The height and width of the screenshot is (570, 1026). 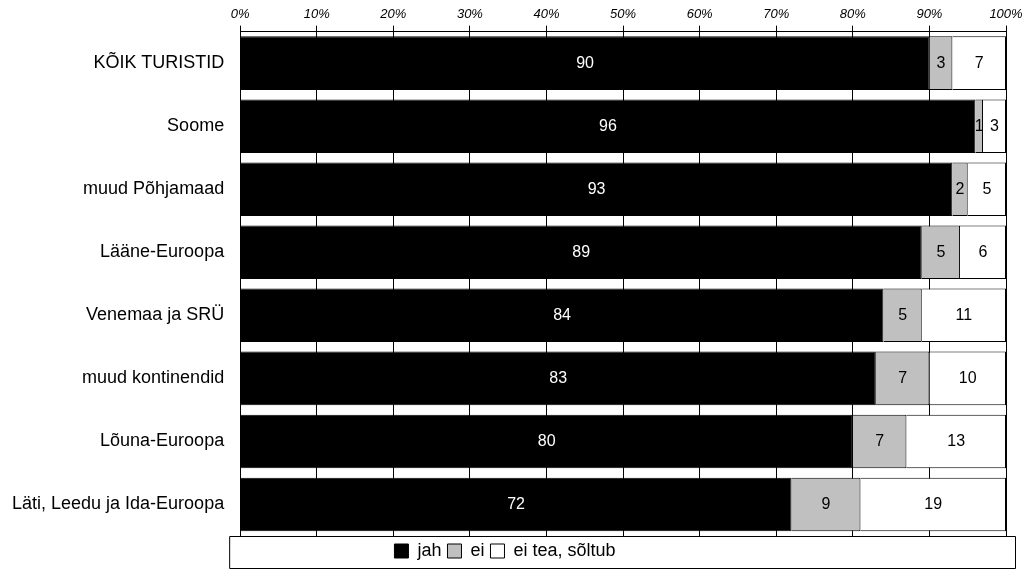 I want to click on data-label: 96, so click(x=608, y=125).